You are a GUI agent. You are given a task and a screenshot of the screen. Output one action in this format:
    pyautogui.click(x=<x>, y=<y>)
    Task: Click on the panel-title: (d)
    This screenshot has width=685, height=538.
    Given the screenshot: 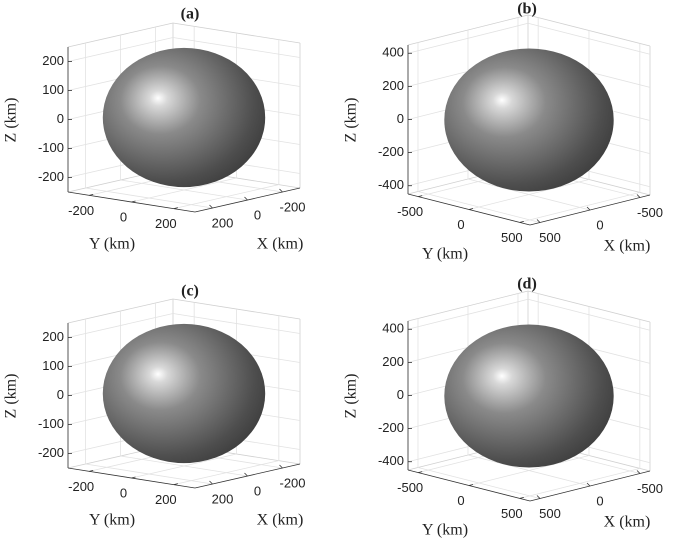 What is the action you would take?
    pyautogui.click(x=527, y=284)
    